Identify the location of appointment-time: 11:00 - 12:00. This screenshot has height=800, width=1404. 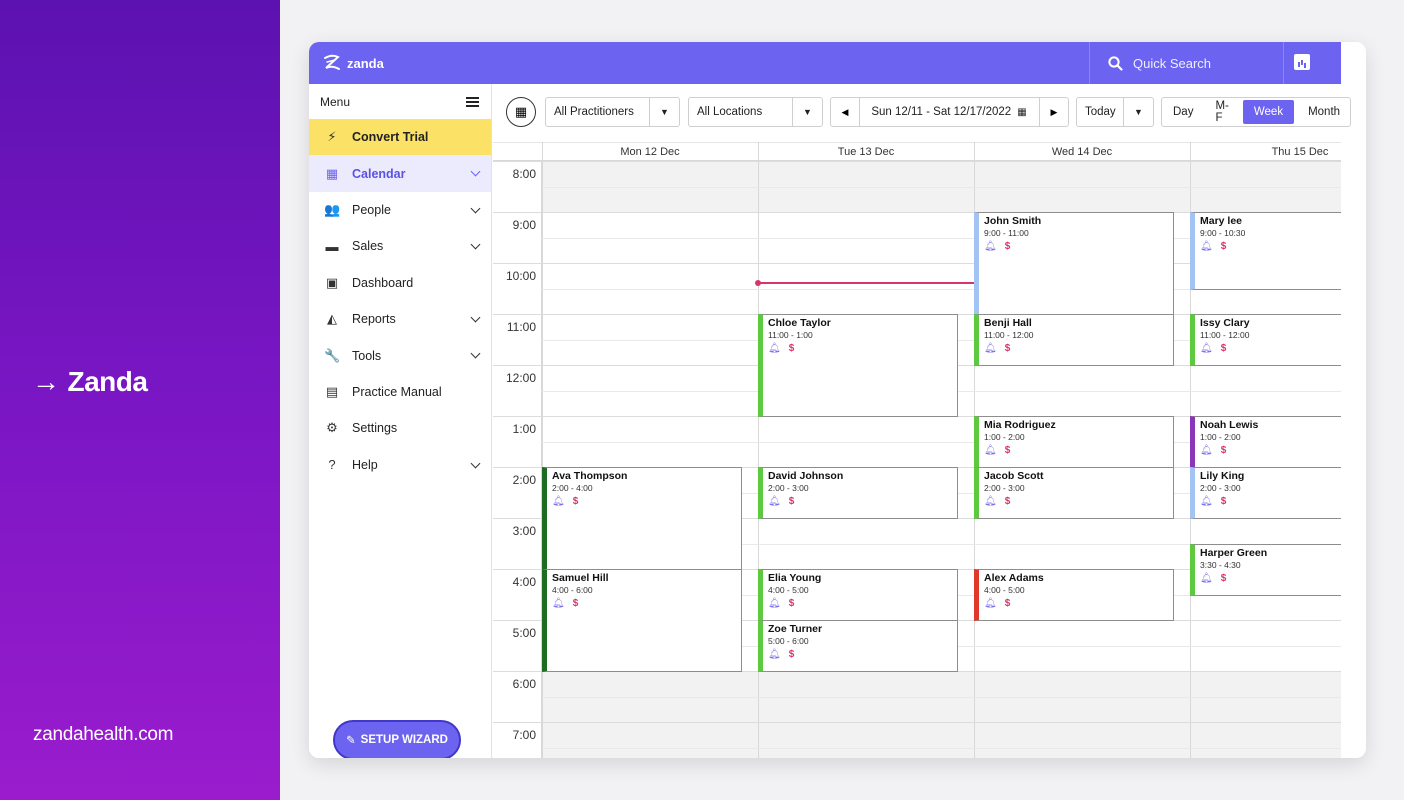
(1009, 335).